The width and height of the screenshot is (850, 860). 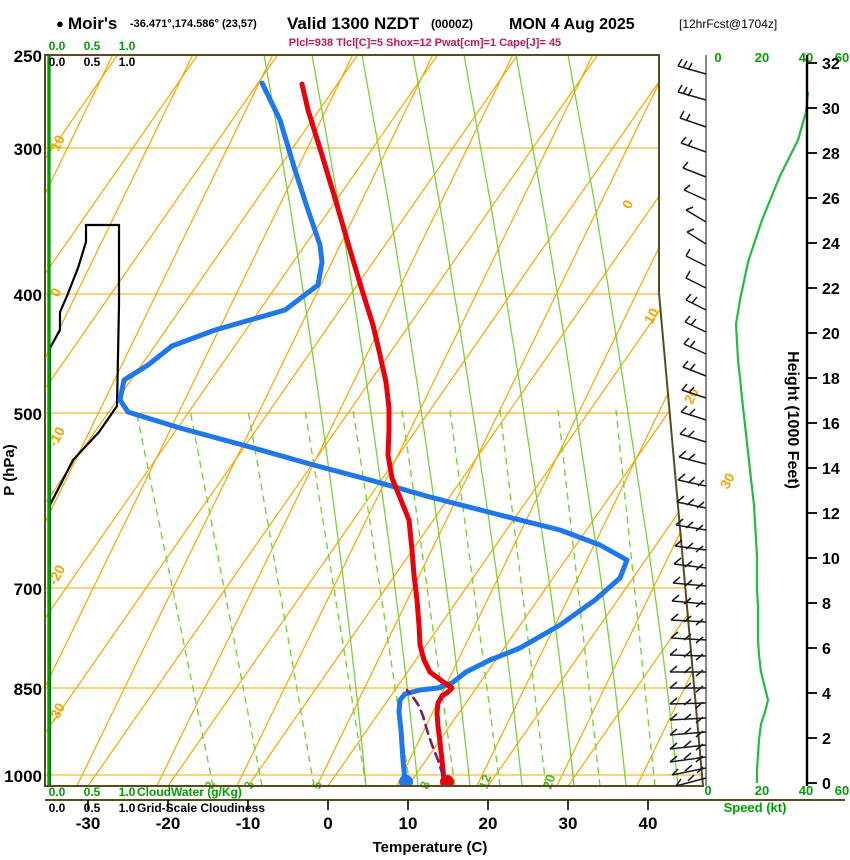 What do you see at coordinates (327, 823) in the screenshot?
I see `temp-tick-0: 0` at bounding box center [327, 823].